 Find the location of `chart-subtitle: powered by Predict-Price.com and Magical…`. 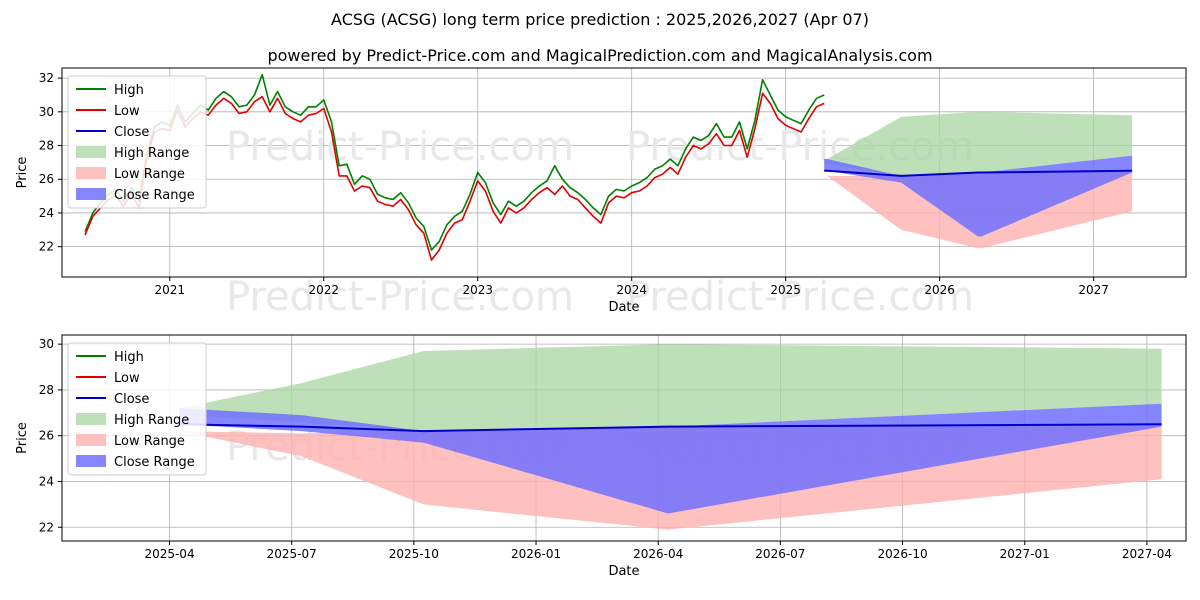

chart-subtitle: powered by Predict-Price.com and Magical… is located at coordinates (600, 55).